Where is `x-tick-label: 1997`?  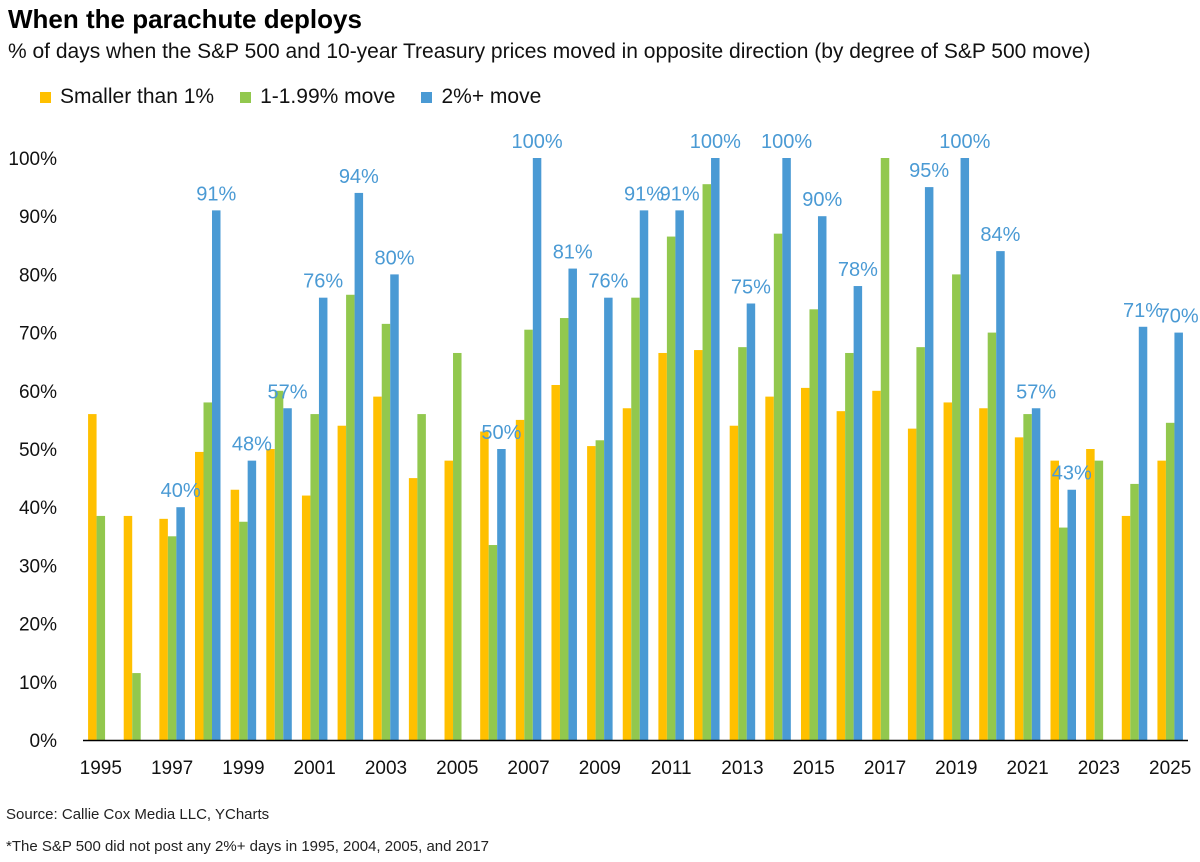 x-tick-label: 1997 is located at coordinates (172, 768).